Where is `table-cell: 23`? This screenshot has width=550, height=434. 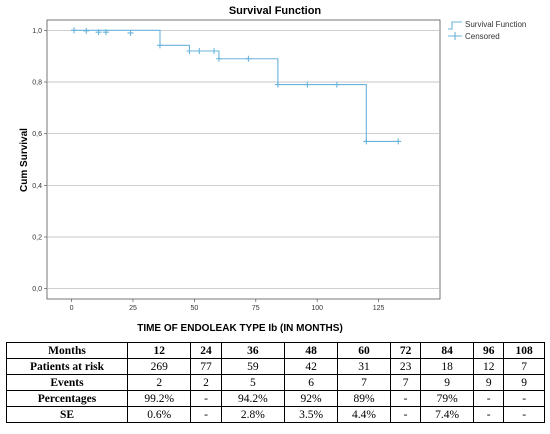 table-cell: 23 is located at coordinates (405, 366).